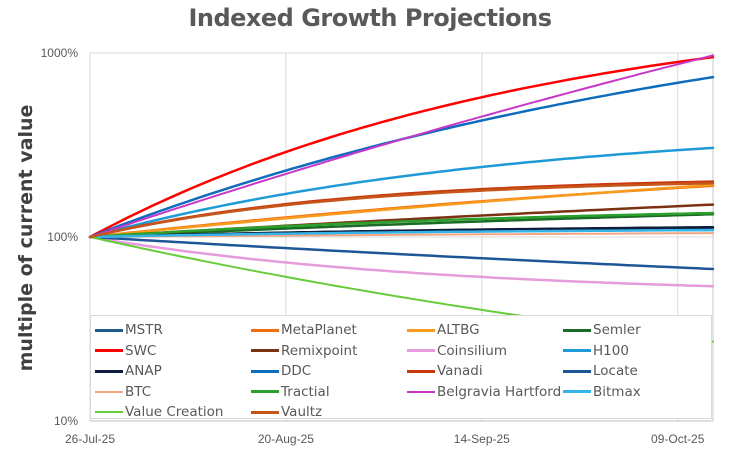  I want to click on legend-label: MSTR, so click(144, 330).